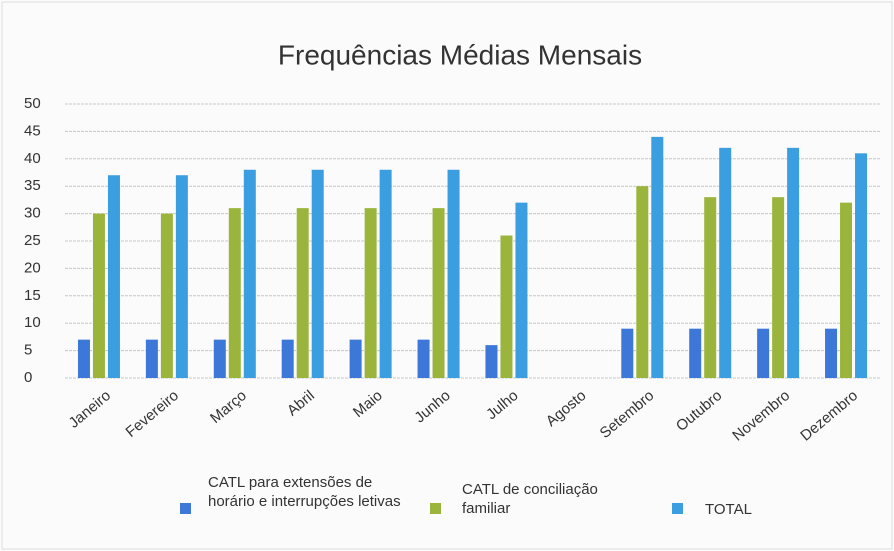  Describe the element at coordinates (32, 213) in the screenshot. I see `y-tick-label: 30` at that location.